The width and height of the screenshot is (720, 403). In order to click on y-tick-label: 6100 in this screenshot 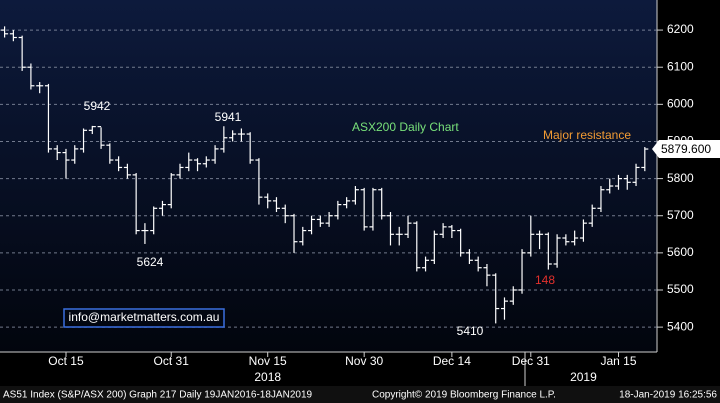, I will do `click(680, 66)`.